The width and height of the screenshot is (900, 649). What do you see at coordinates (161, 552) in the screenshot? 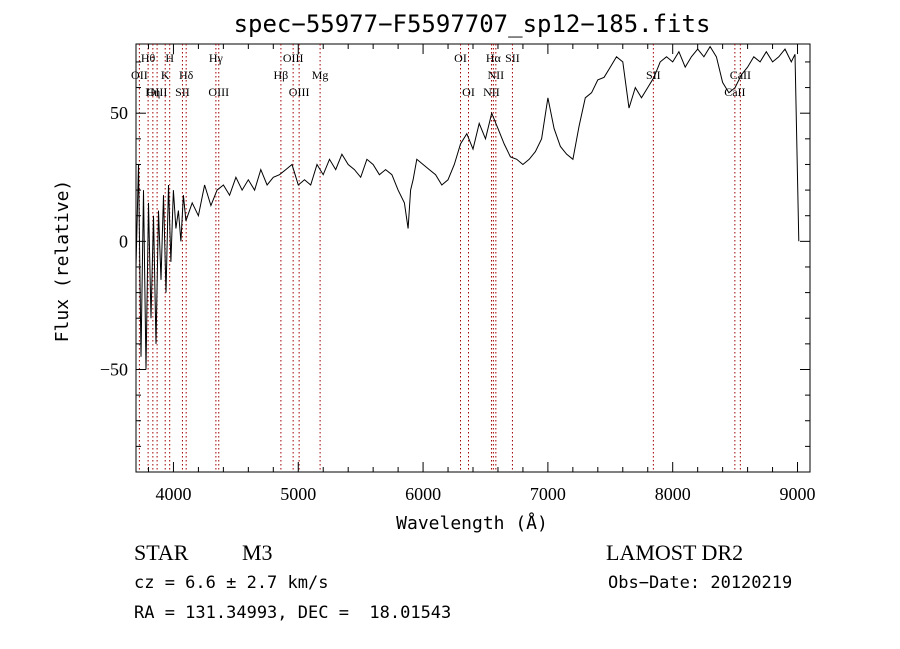
I see `object-class: STAR` at bounding box center [161, 552].